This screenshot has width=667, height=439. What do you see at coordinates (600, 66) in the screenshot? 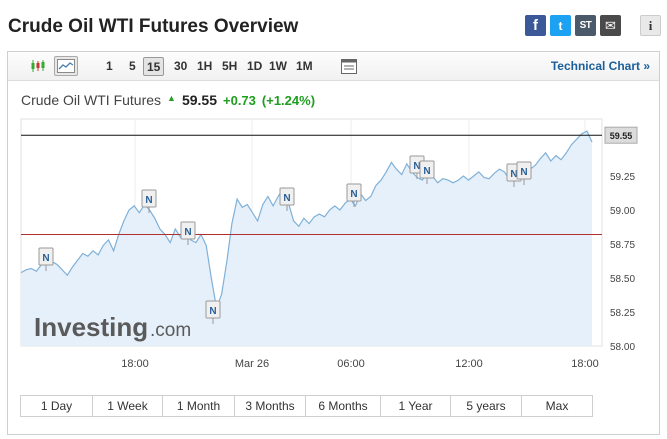
I see `technical-chart-link: Technical Chart »` at bounding box center [600, 66].